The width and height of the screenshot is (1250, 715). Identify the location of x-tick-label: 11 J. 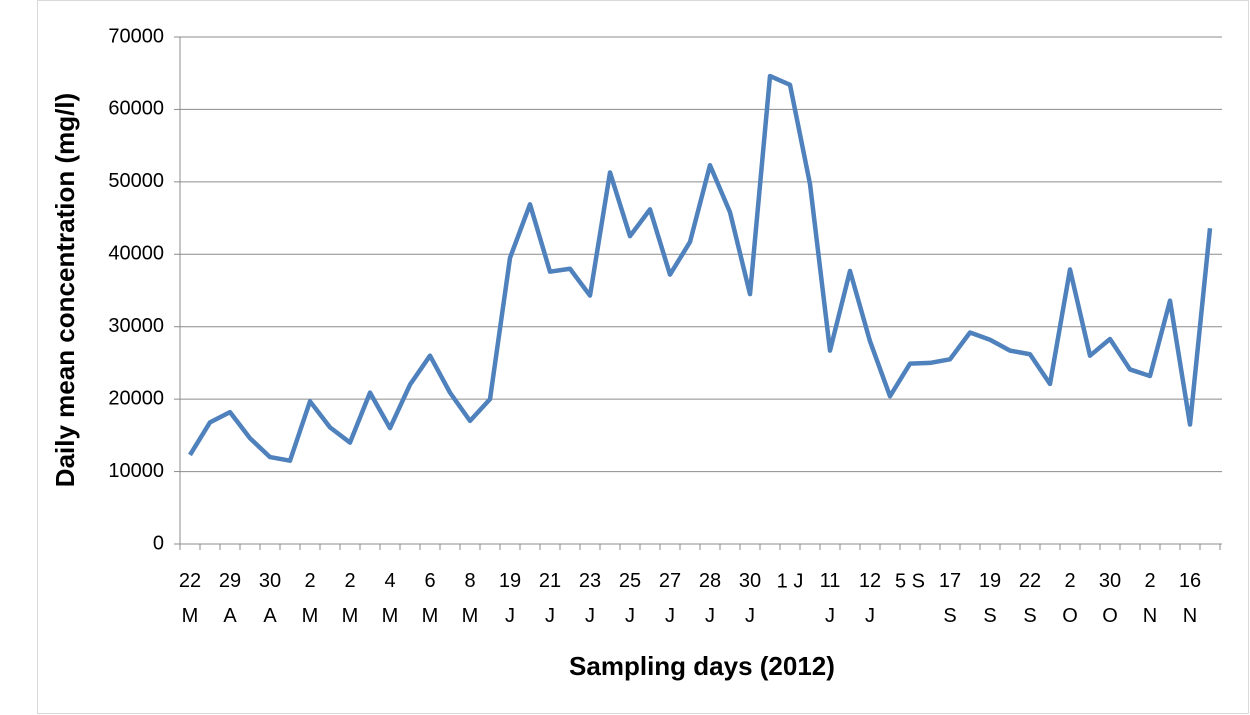
(830, 598).